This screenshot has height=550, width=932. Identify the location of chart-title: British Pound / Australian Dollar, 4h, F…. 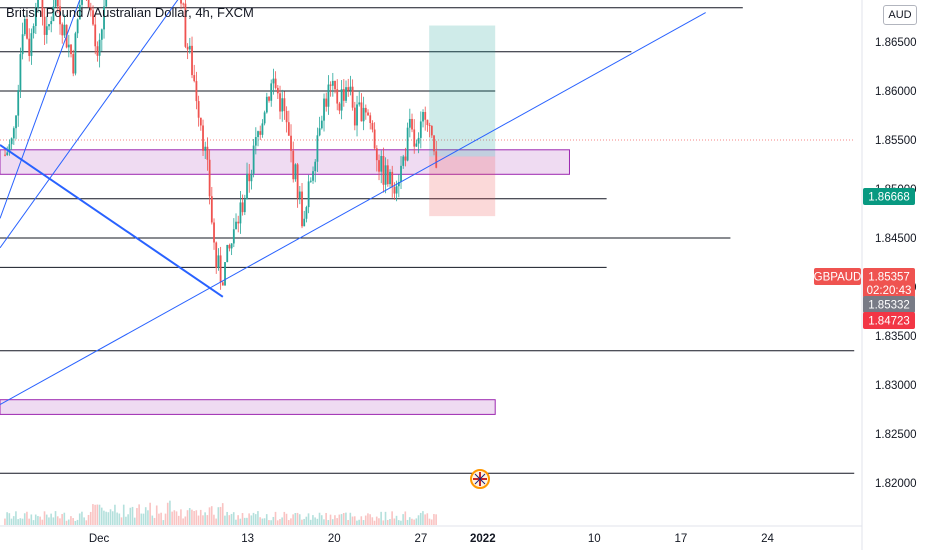
(130, 12).